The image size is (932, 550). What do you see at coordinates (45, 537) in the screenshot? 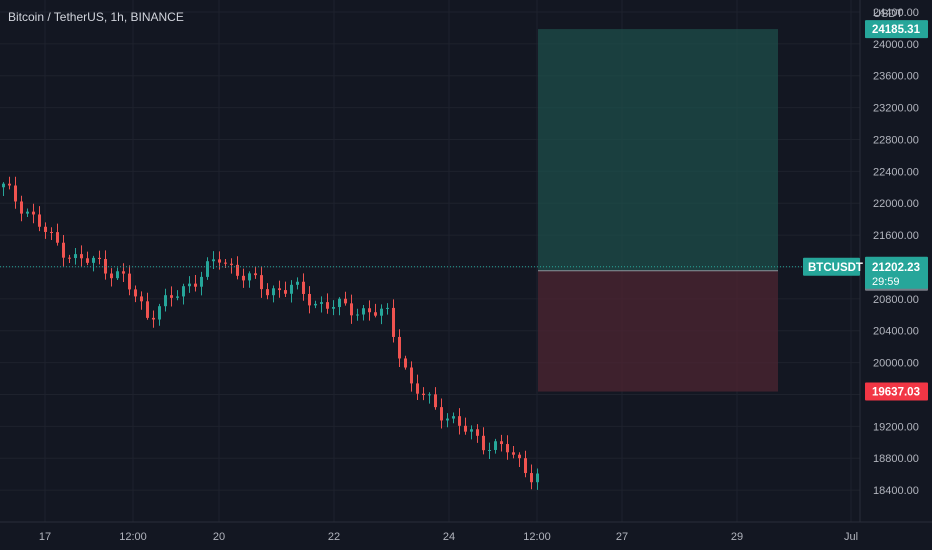
I see `x-tick-label: 17` at bounding box center [45, 537].